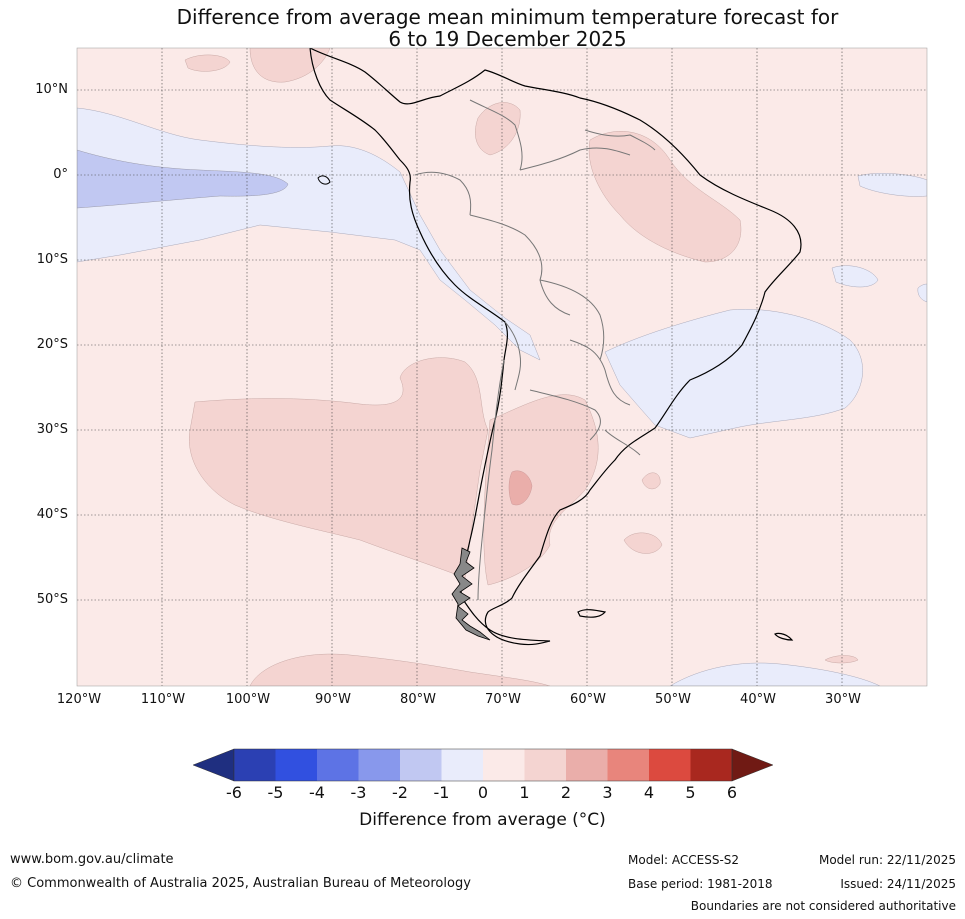 The image size is (965, 919). I want to click on border-peru-brazil, so click(520, 265).